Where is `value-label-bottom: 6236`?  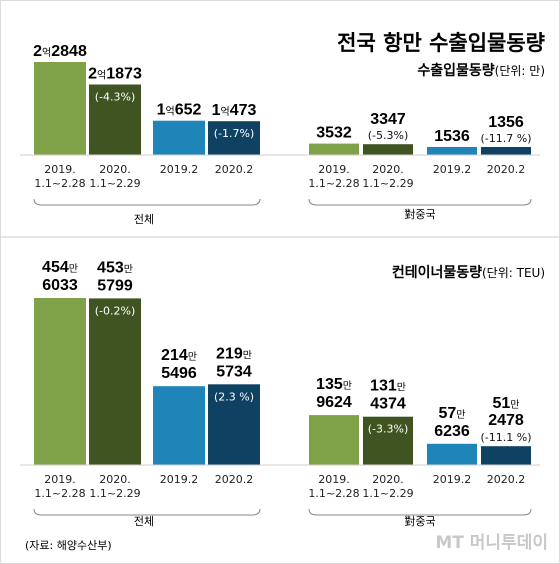
value-label-bottom: 6236 is located at coordinates (452, 431).